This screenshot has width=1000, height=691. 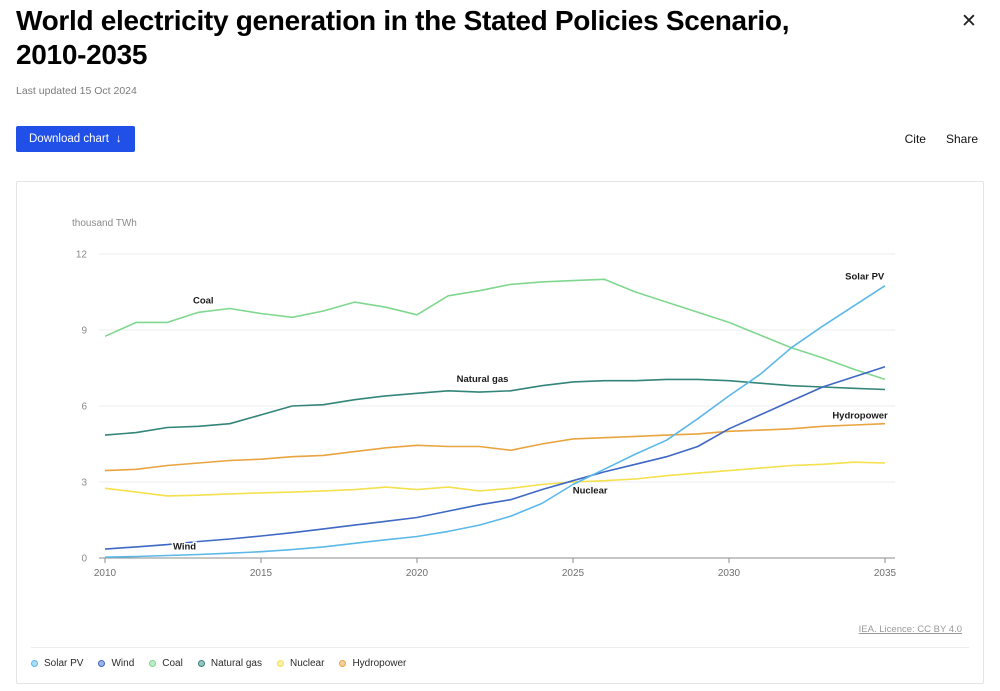 I want to click on legend-label: Coal, so click(x=172, y=663).